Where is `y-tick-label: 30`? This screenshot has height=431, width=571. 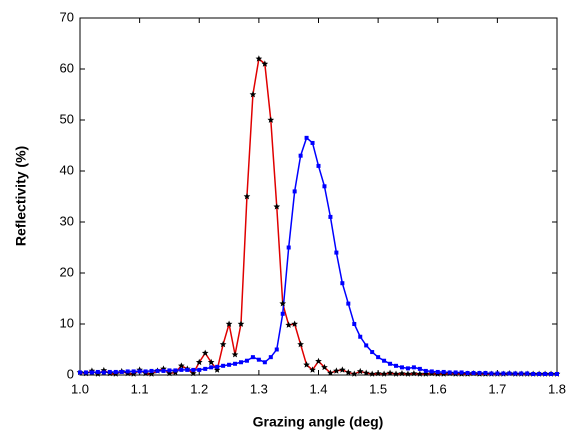 y-tick-label: 30 is located at coordinates (67, 220).